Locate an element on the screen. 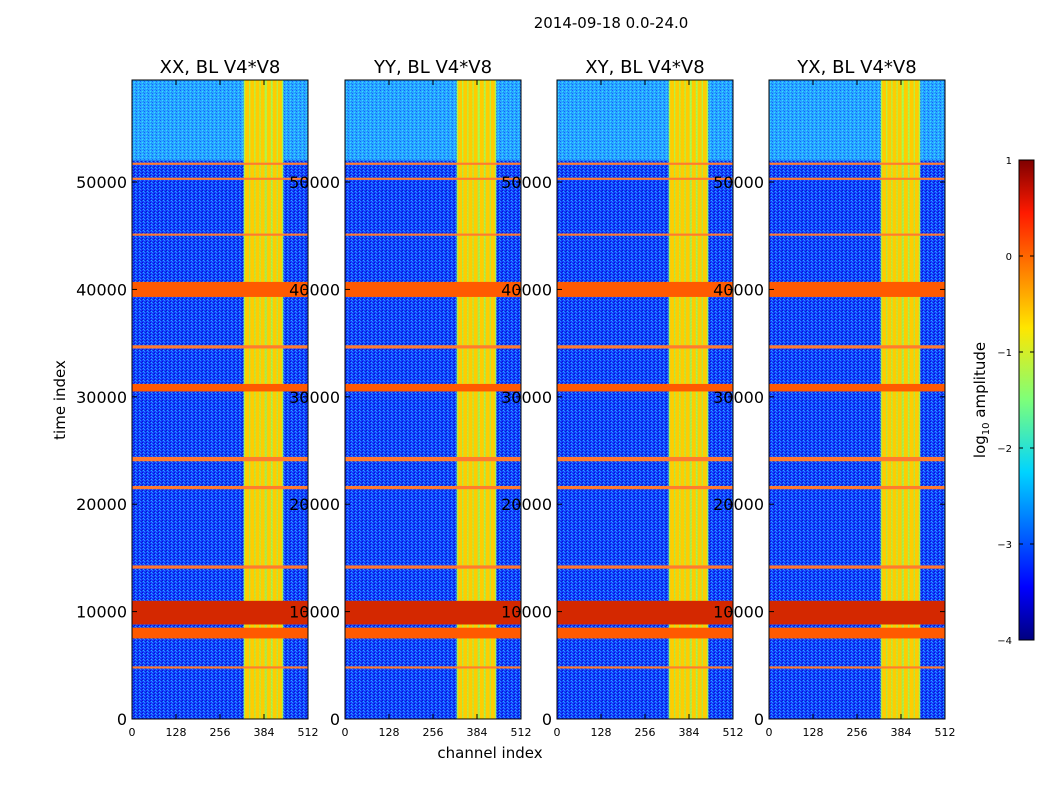 Image resolution: width=1050 pixels, height=800 pixels. colorbar-gradient is located at coordinates (1026, 400).